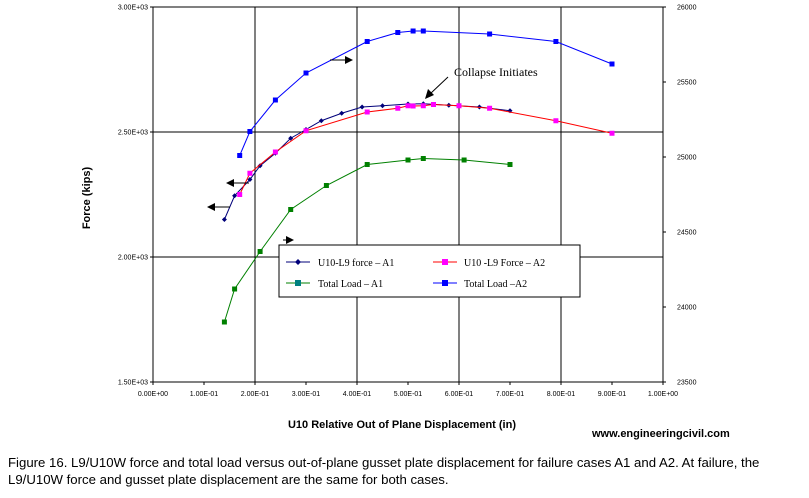 The image size is (809, 498). I want to click on collapse-annotation: Collapse Initiates, so click(496, 72).